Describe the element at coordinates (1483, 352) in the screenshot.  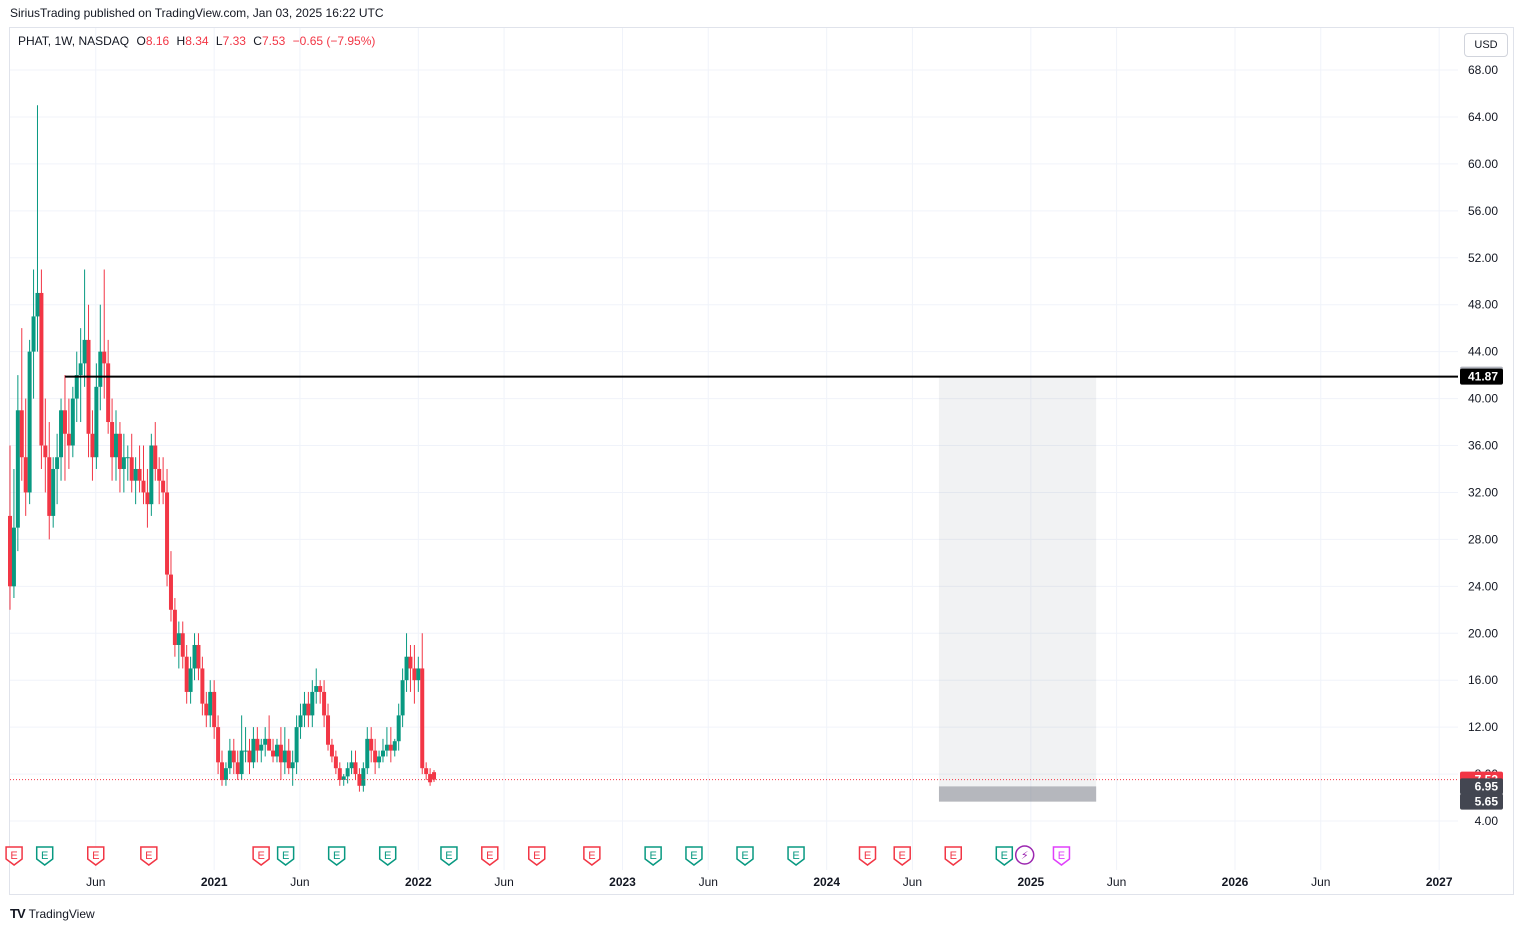
I see `y-tick-label: 44.00` at that location.